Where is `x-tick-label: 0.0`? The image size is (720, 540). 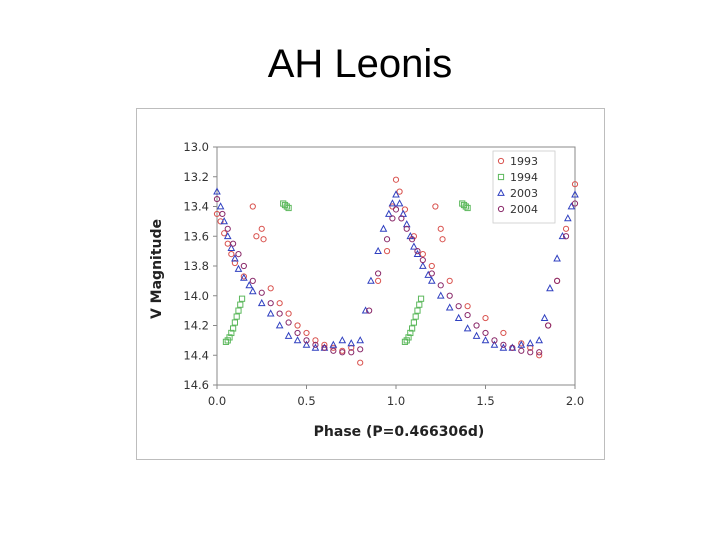
x-tick-label: 0.0 is located at coordinates (217, 401).